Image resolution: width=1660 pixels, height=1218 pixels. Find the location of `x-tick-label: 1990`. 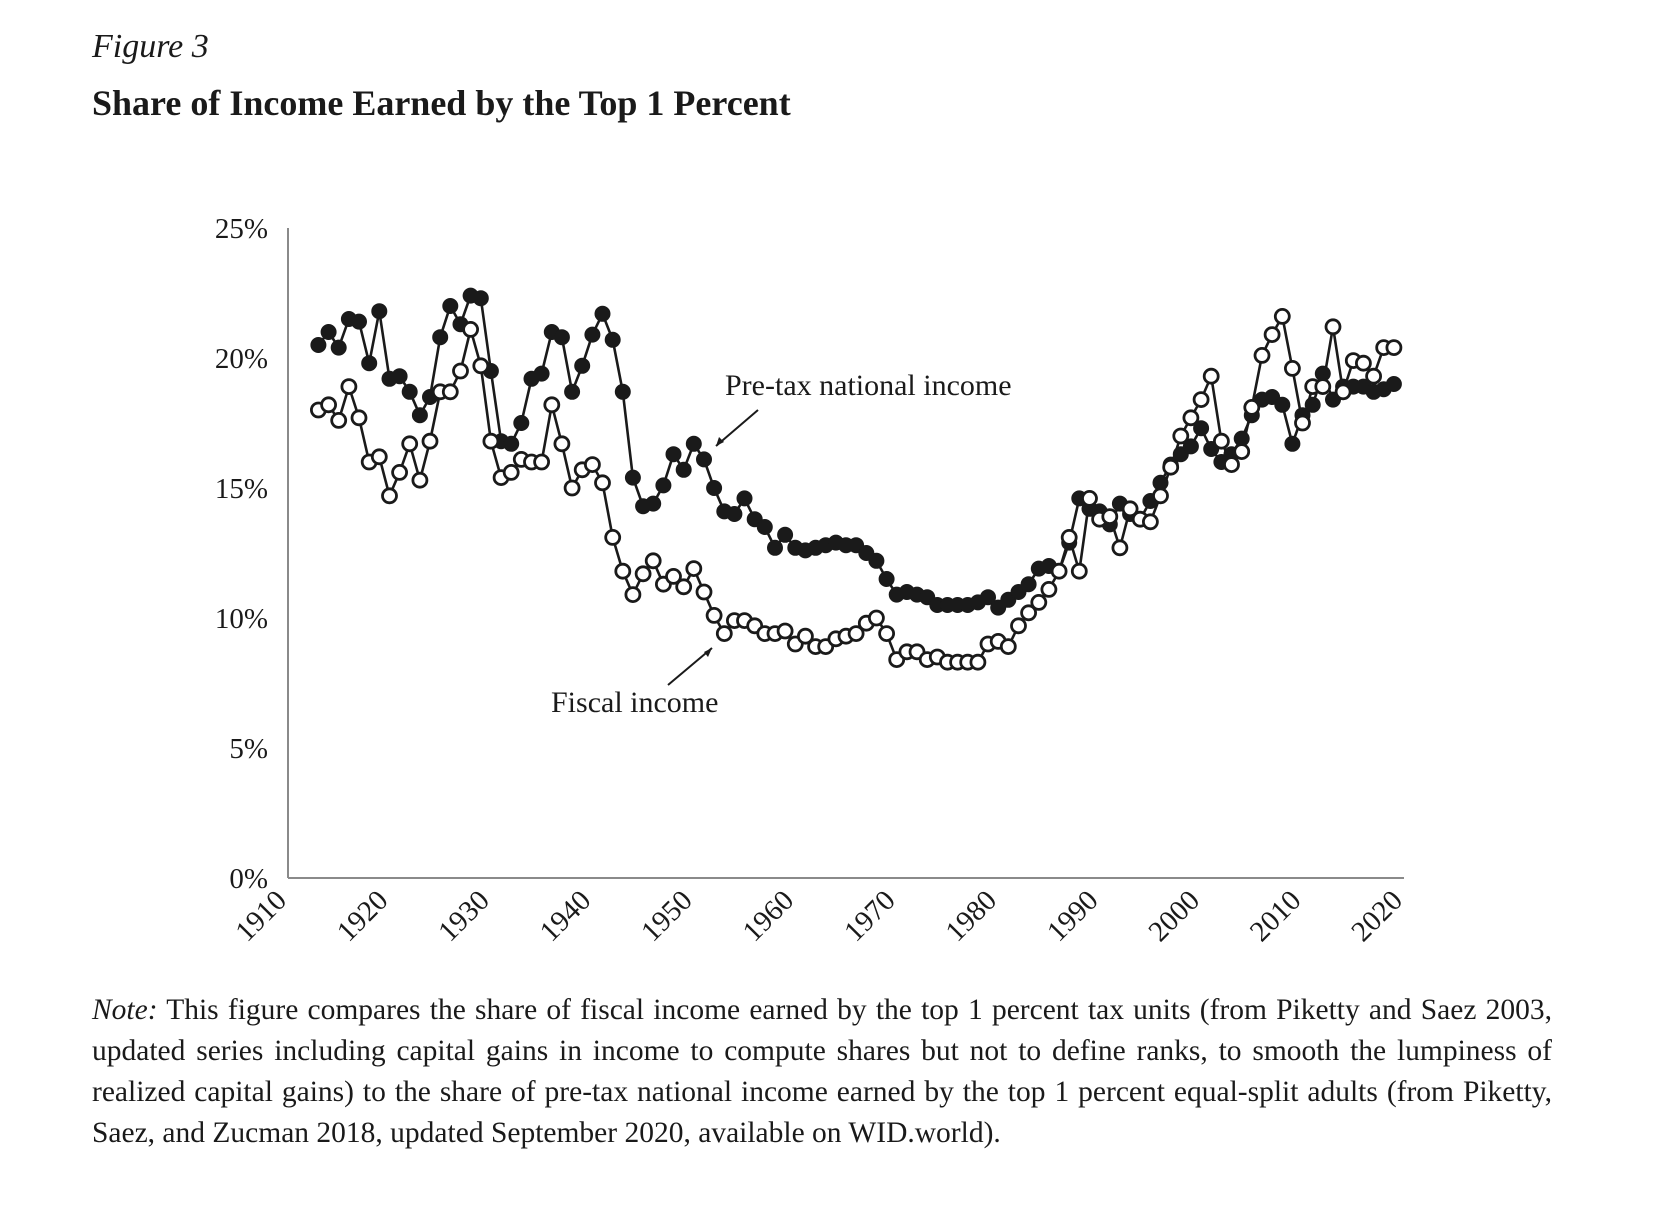

x-tick-label: 1990 is located at coordinates (1073, 916).